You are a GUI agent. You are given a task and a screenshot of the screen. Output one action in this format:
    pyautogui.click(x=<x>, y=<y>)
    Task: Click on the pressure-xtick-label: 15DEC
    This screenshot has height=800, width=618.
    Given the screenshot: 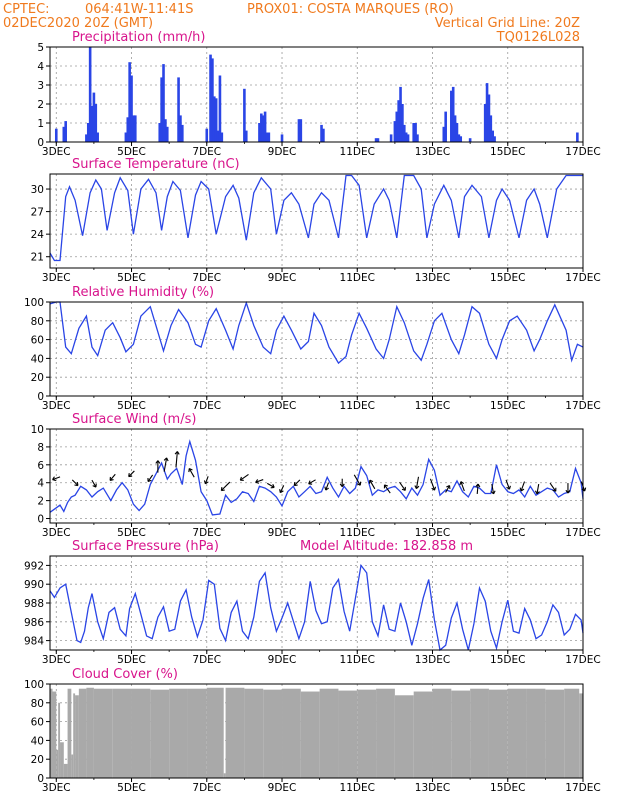 What is the action you would take?
    pyautogui.click(x=507, y=660)
    